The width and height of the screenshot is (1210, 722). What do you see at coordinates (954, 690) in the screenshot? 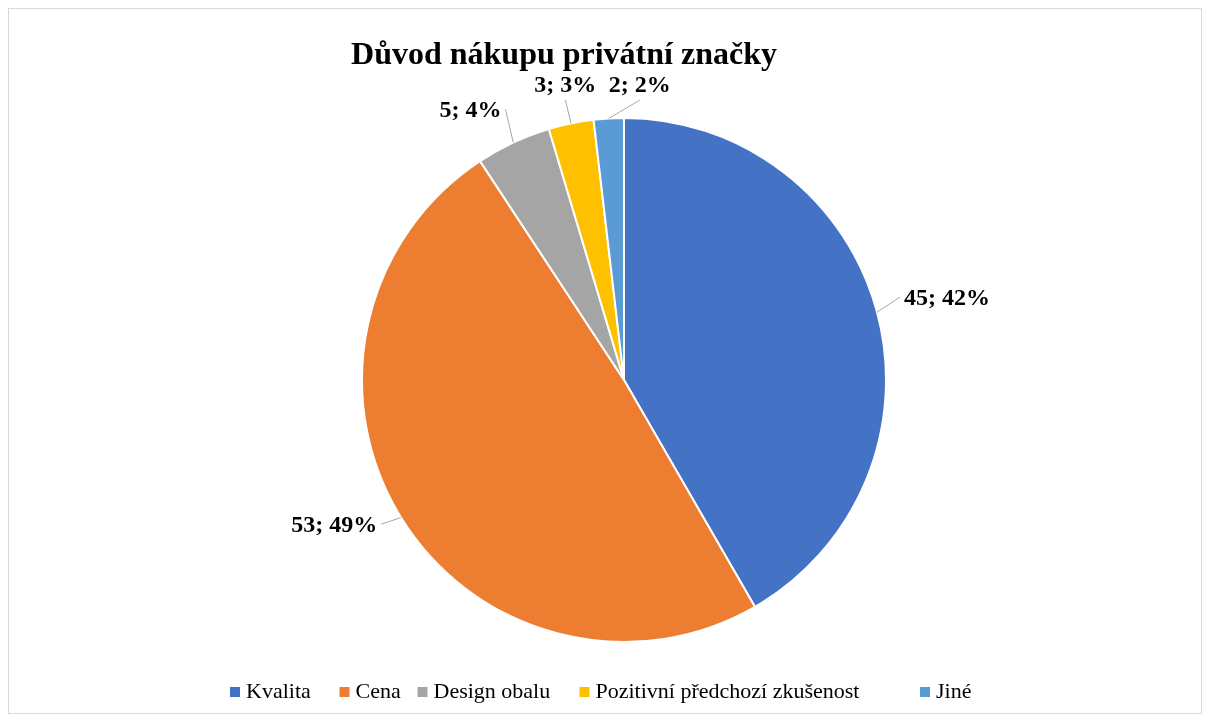
I see `legend-label: Jiné` at bounding box center [954, 690].